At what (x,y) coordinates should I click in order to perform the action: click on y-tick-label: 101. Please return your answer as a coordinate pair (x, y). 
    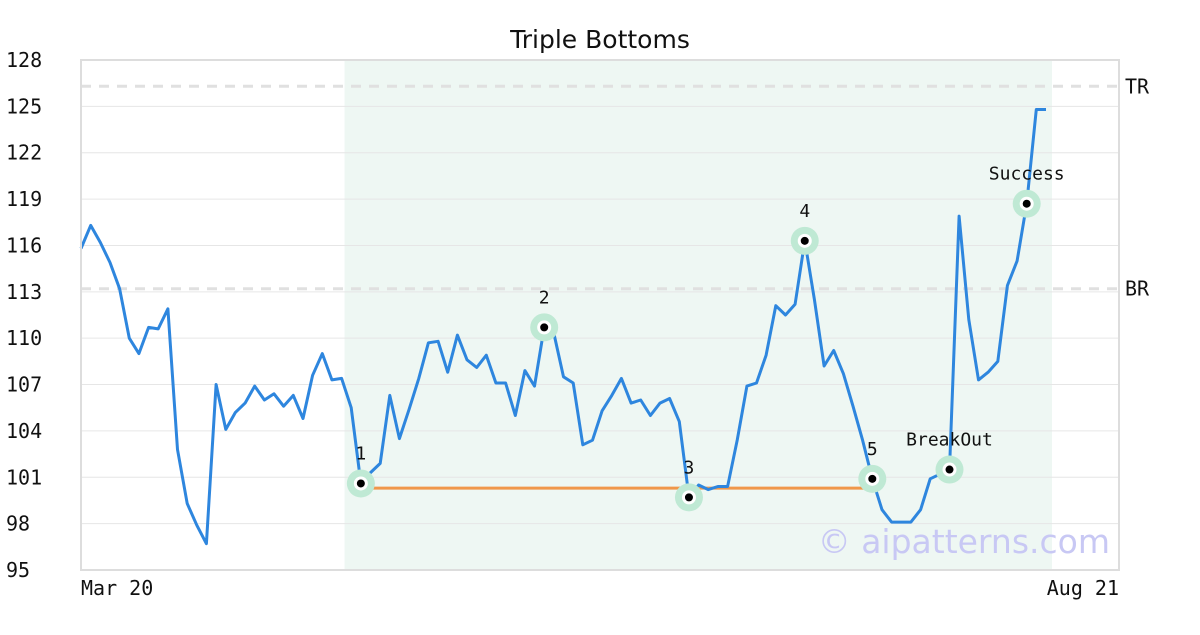
    Looking at the image, I should click on (24, 477).